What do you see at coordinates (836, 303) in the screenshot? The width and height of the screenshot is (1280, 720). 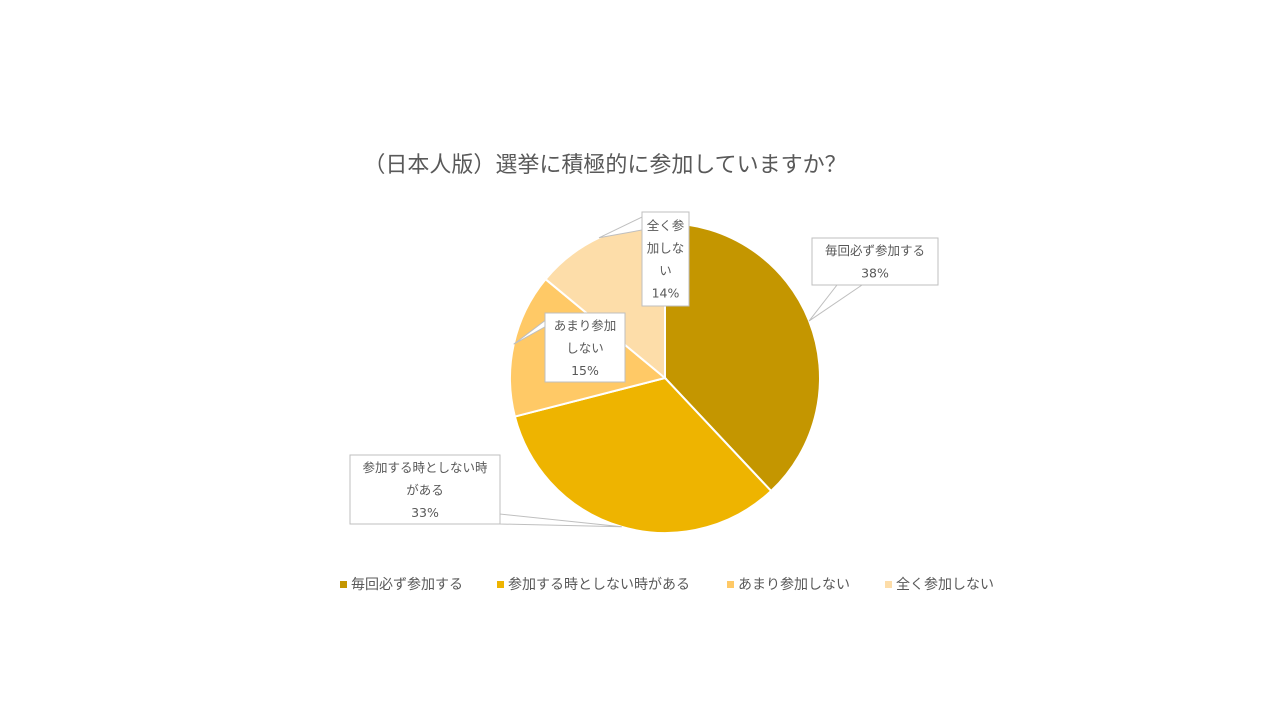 I see `callout-pointer` at bounding box center [836, 303].